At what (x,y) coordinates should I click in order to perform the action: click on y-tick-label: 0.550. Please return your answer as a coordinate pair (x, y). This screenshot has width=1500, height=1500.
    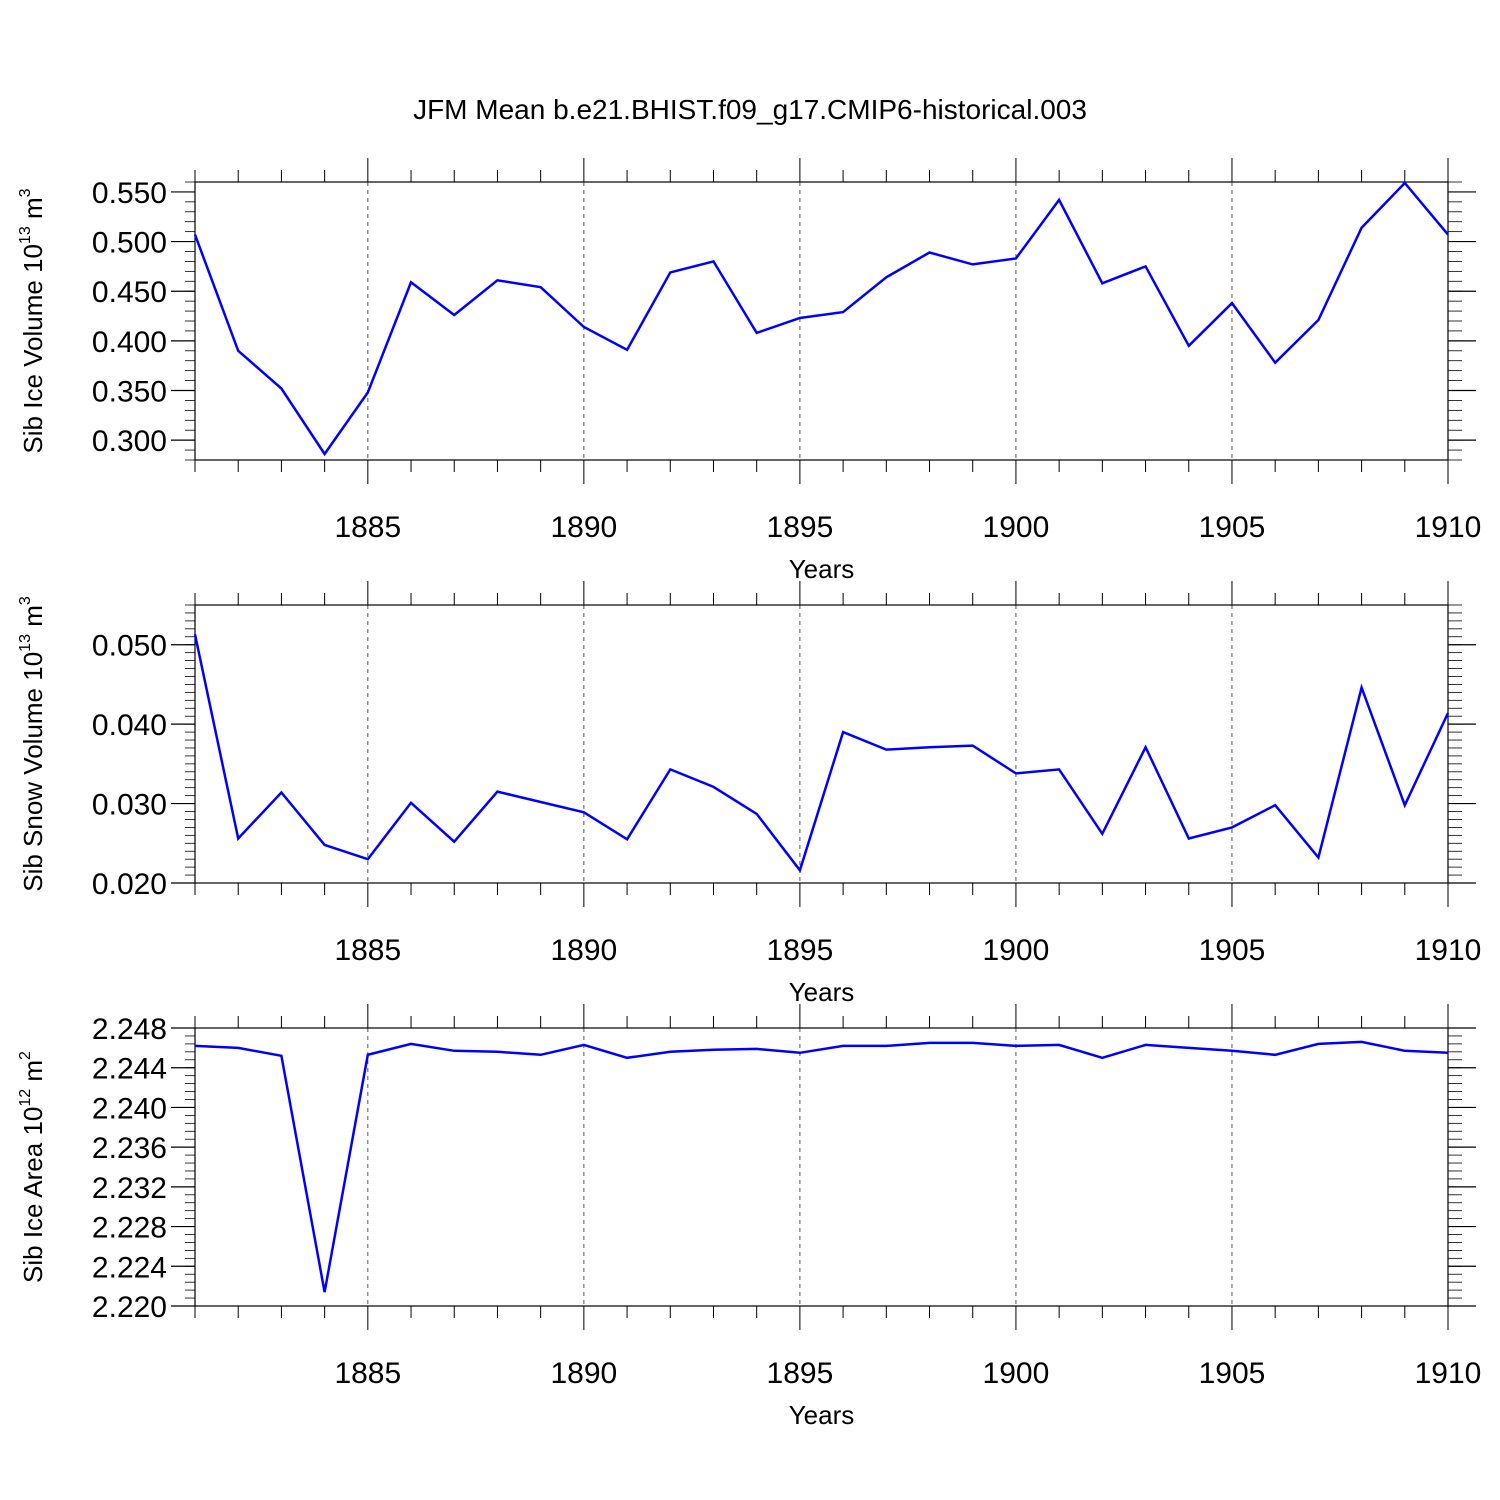
    Looking at the image, I should click on (129, 193).